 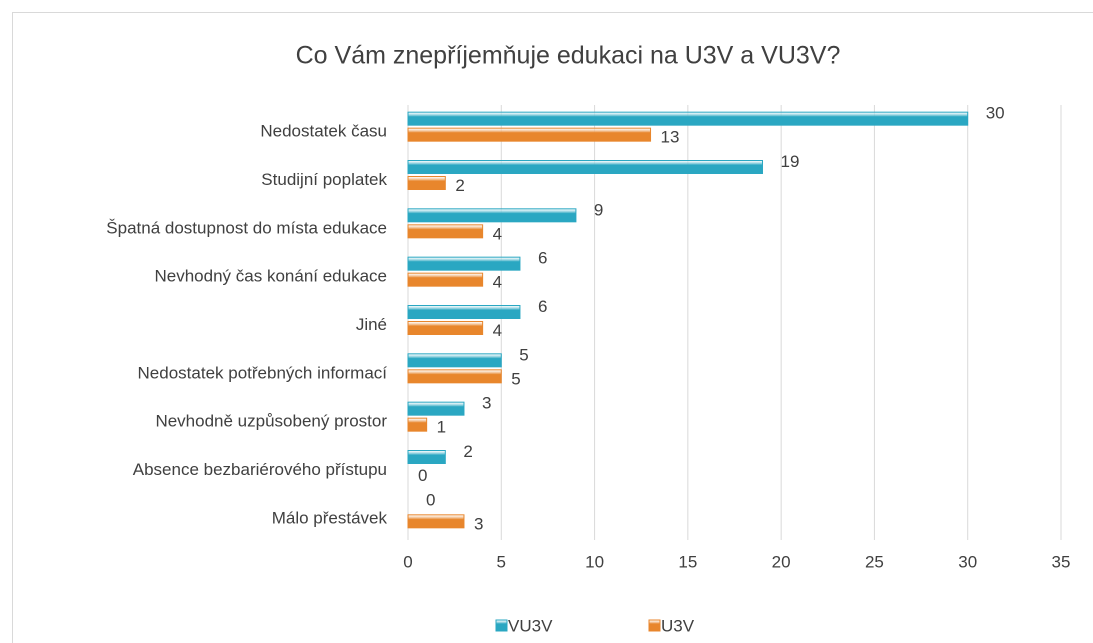 I want to click on y-tick-label: Nevhodně uzpůsobený prostor, so click(x=271, y=421).